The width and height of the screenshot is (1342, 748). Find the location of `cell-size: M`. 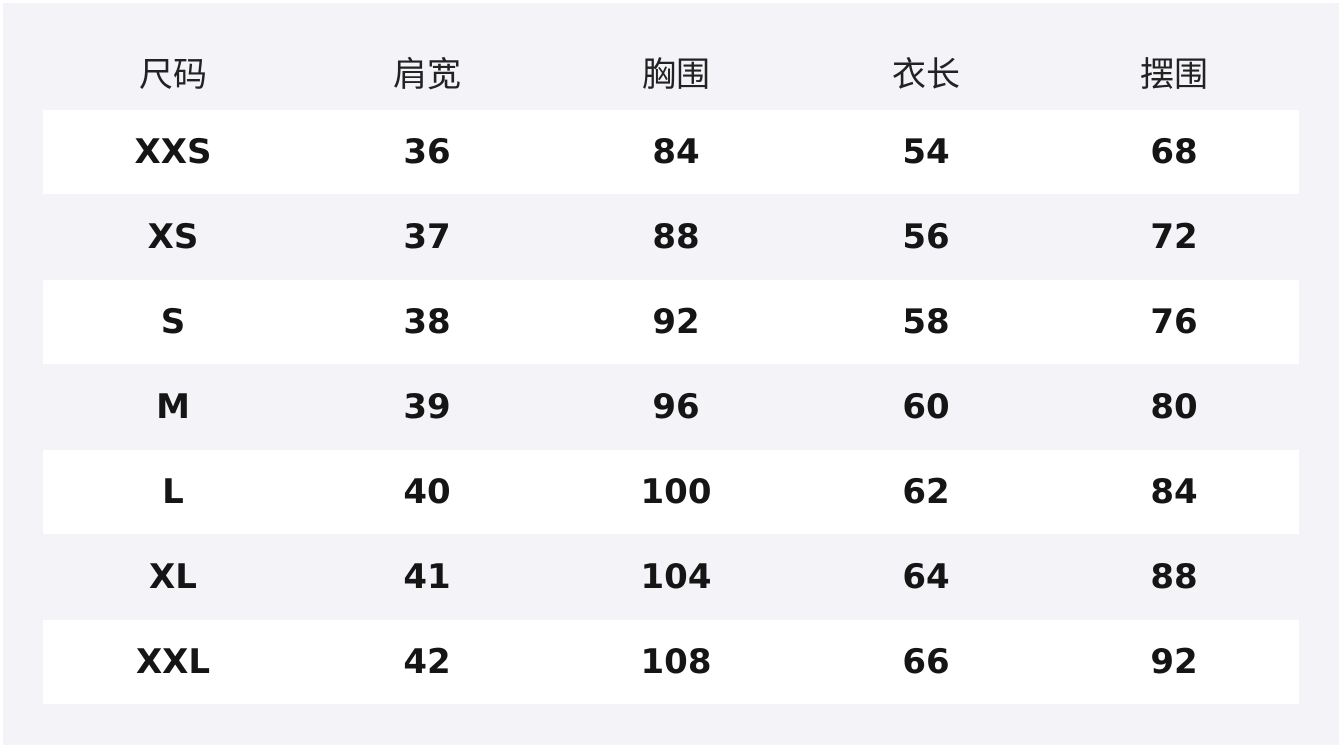

cell-size: M is located at coordinates (173, 407).